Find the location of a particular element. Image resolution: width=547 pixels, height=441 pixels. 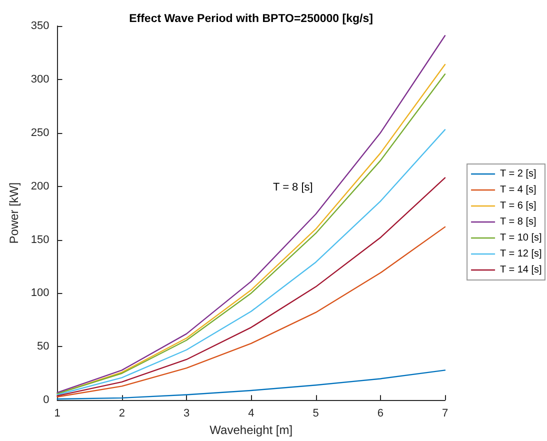

legend-label: T = 10 [s] is located at coordinates (521, 238).